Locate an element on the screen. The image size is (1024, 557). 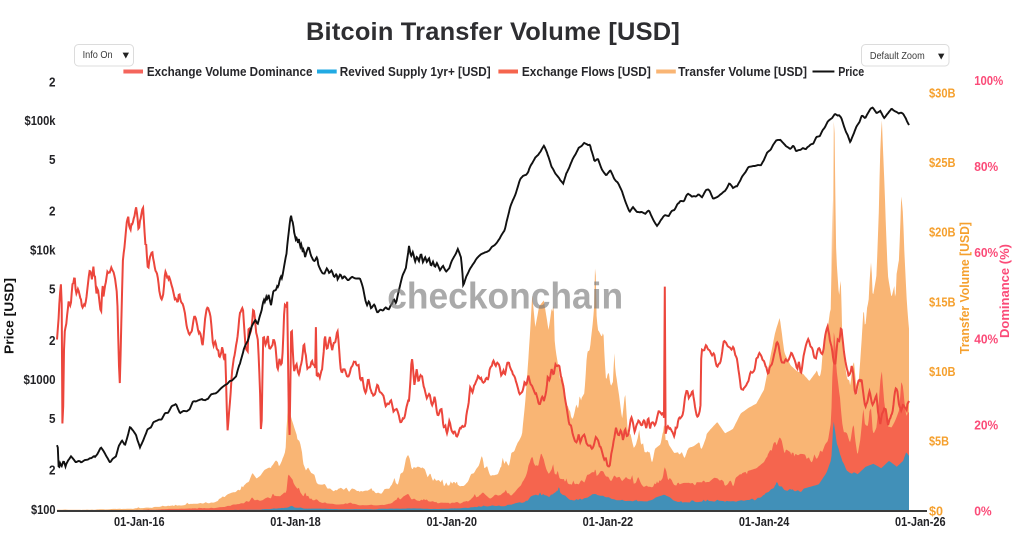
svg-text: $10B is located at coordinates (942, 371).